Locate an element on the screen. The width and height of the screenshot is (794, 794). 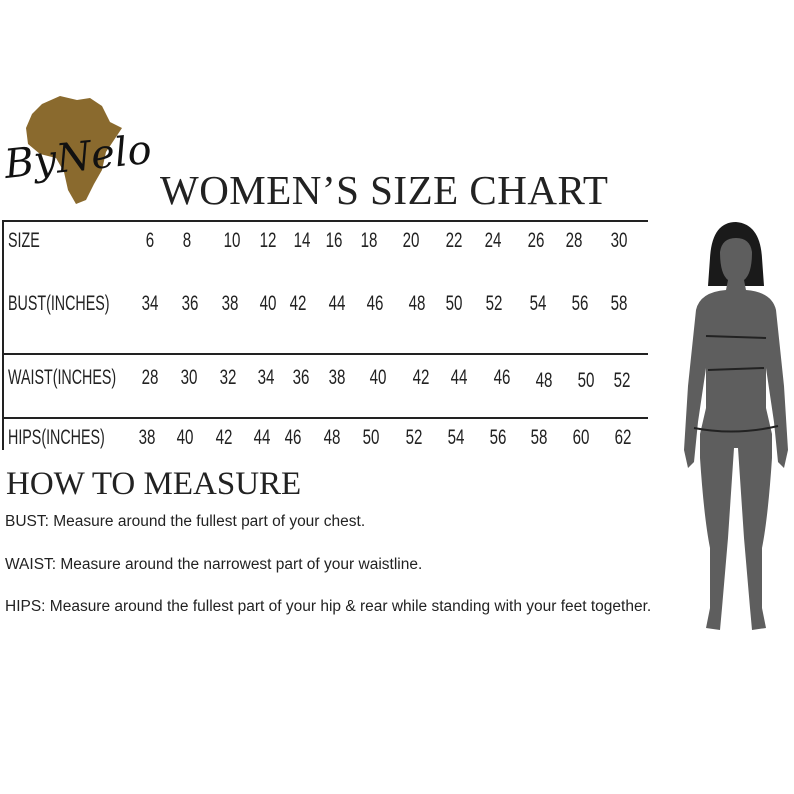
bust-cell: 56 is located at coordinates (580, 303).